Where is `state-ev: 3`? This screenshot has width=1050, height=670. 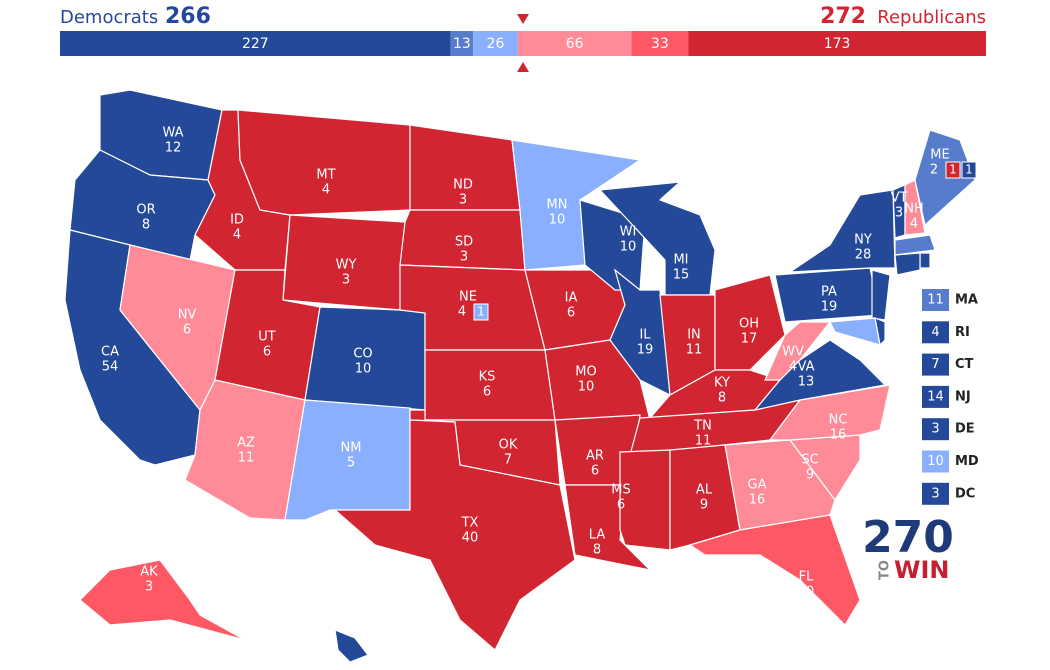
state-ev: 3 is located at coordinates (346, 280).